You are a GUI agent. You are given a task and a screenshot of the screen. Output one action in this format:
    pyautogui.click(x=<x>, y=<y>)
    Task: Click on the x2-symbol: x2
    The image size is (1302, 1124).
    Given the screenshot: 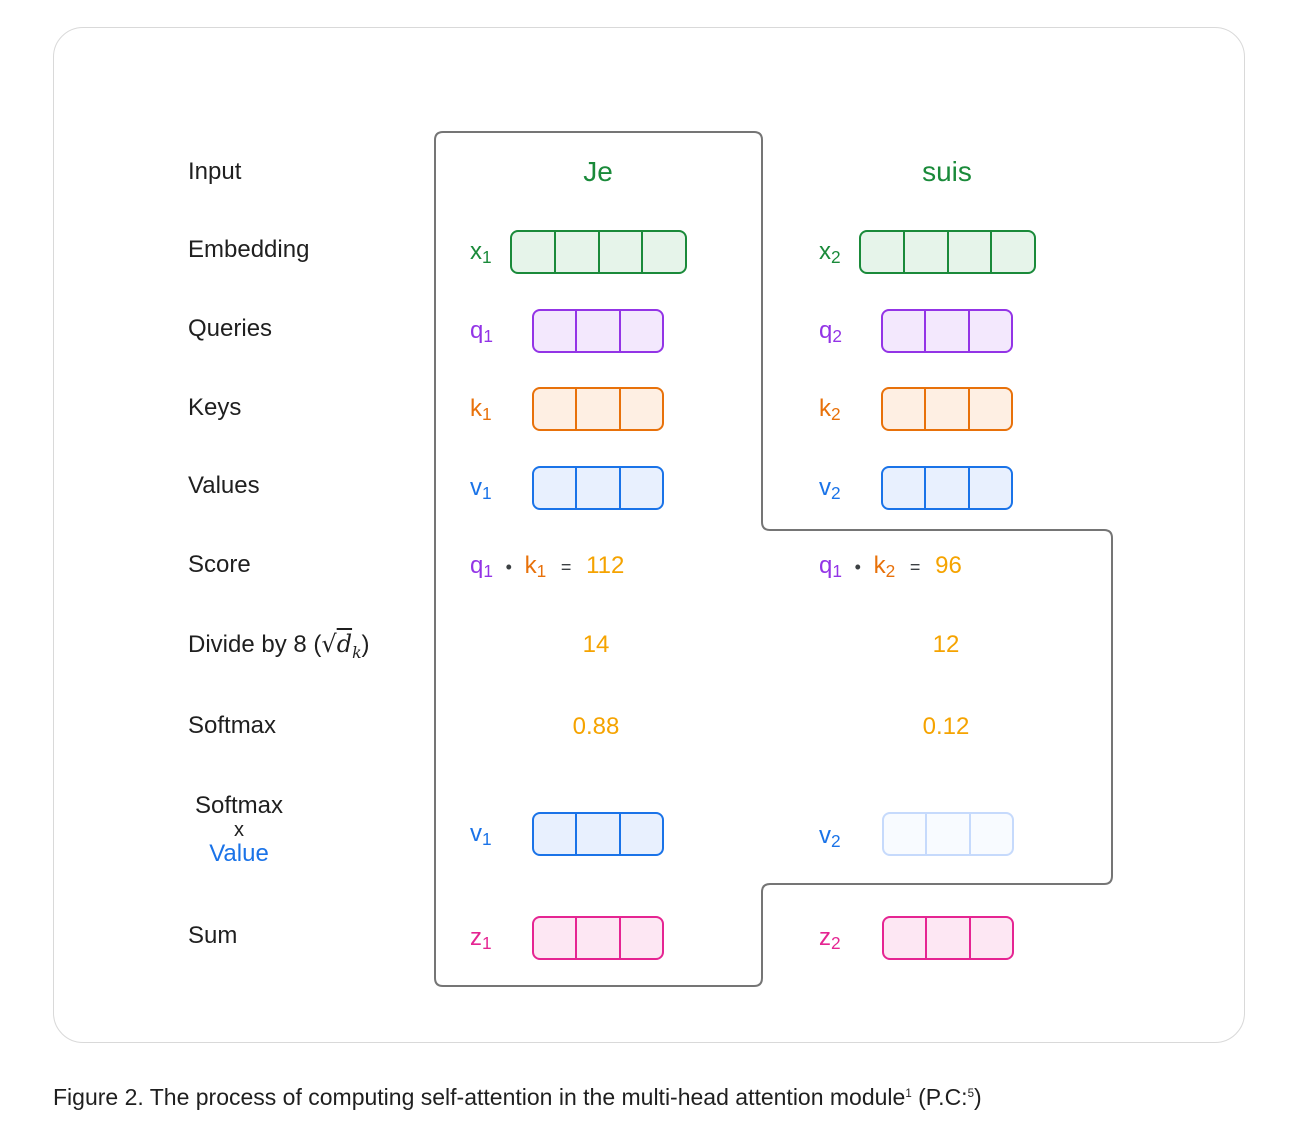 What is the action you would take?
    pyautogui.click(x=830, y=252)
    